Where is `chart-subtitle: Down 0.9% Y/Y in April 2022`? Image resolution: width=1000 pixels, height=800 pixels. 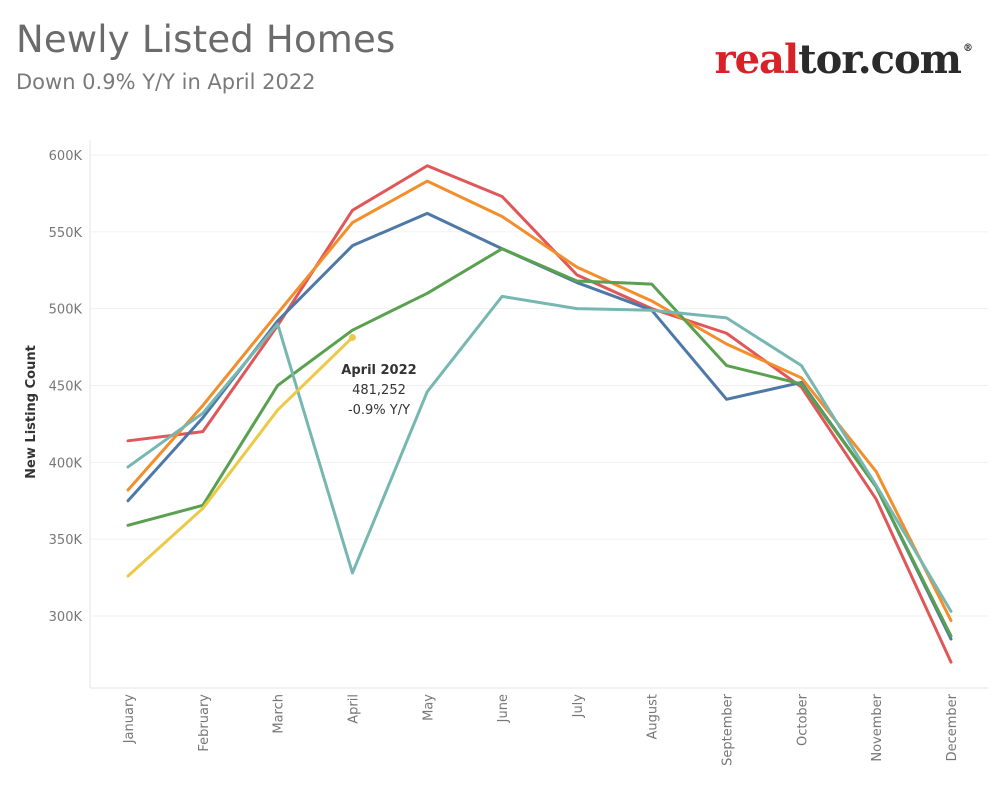 chart-subtitle: Down 0.9% Y/Y in April 2022 is located at coordinates (166, 82).